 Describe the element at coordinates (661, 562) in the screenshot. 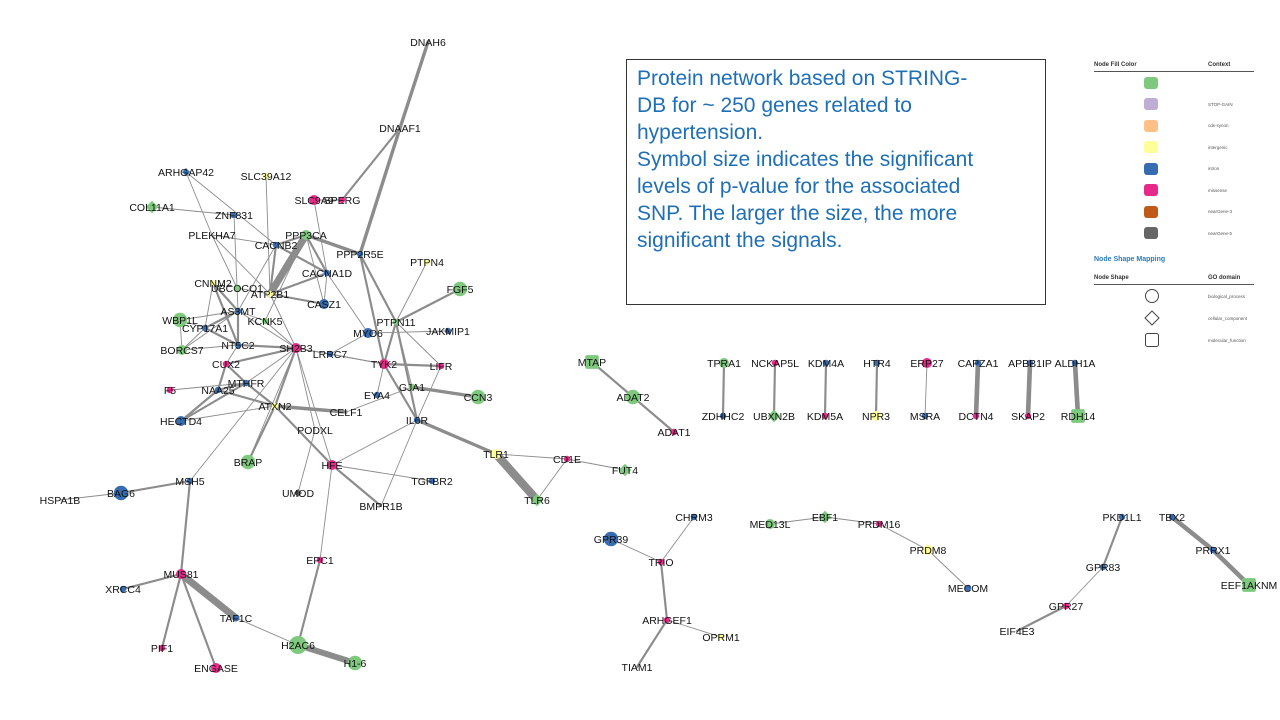

I see `node-trio` at that location.